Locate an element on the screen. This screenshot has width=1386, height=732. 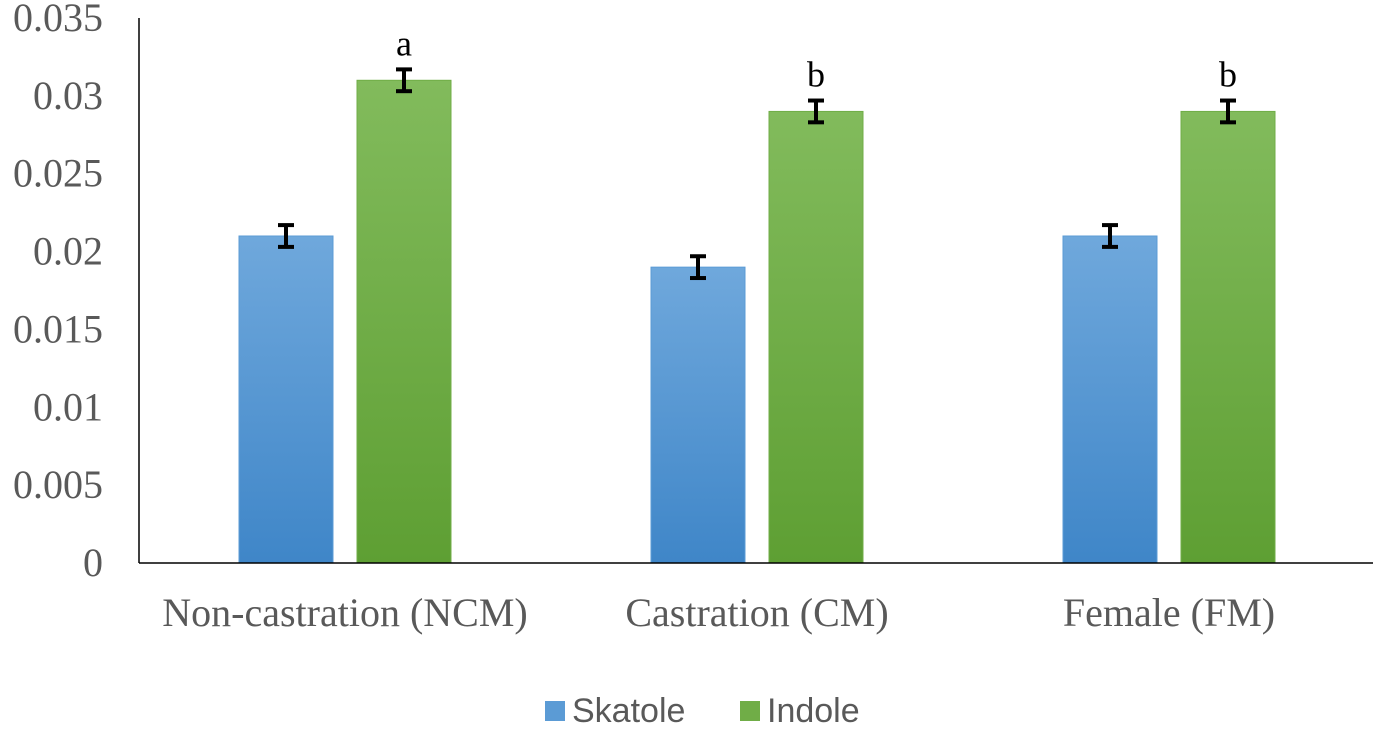
category-label: Castration (CM) is located at coordinates (756, 612).